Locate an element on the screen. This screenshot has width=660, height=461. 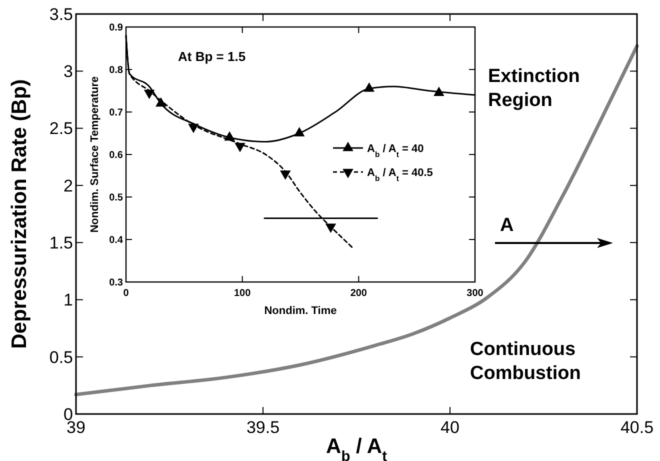
x-tick-label: 300 is located at coordinates (475, 293).